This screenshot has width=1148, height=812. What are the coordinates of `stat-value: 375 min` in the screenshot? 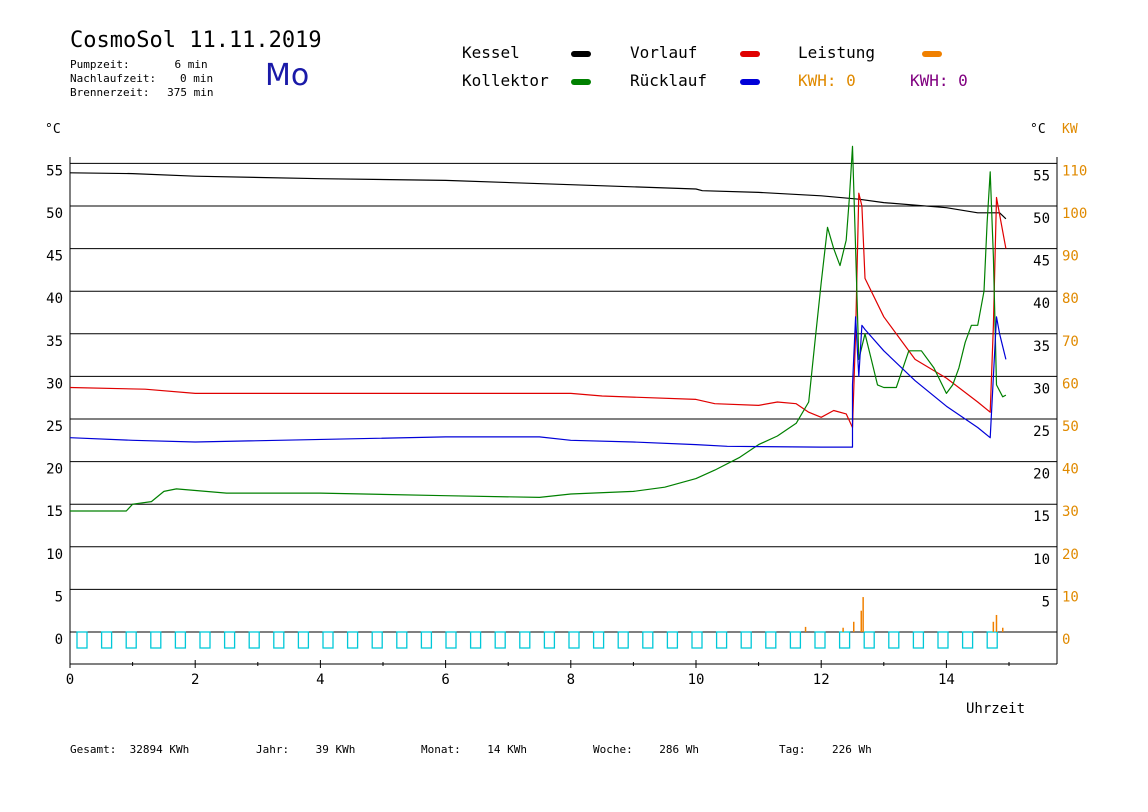 It's located at (190, 92).